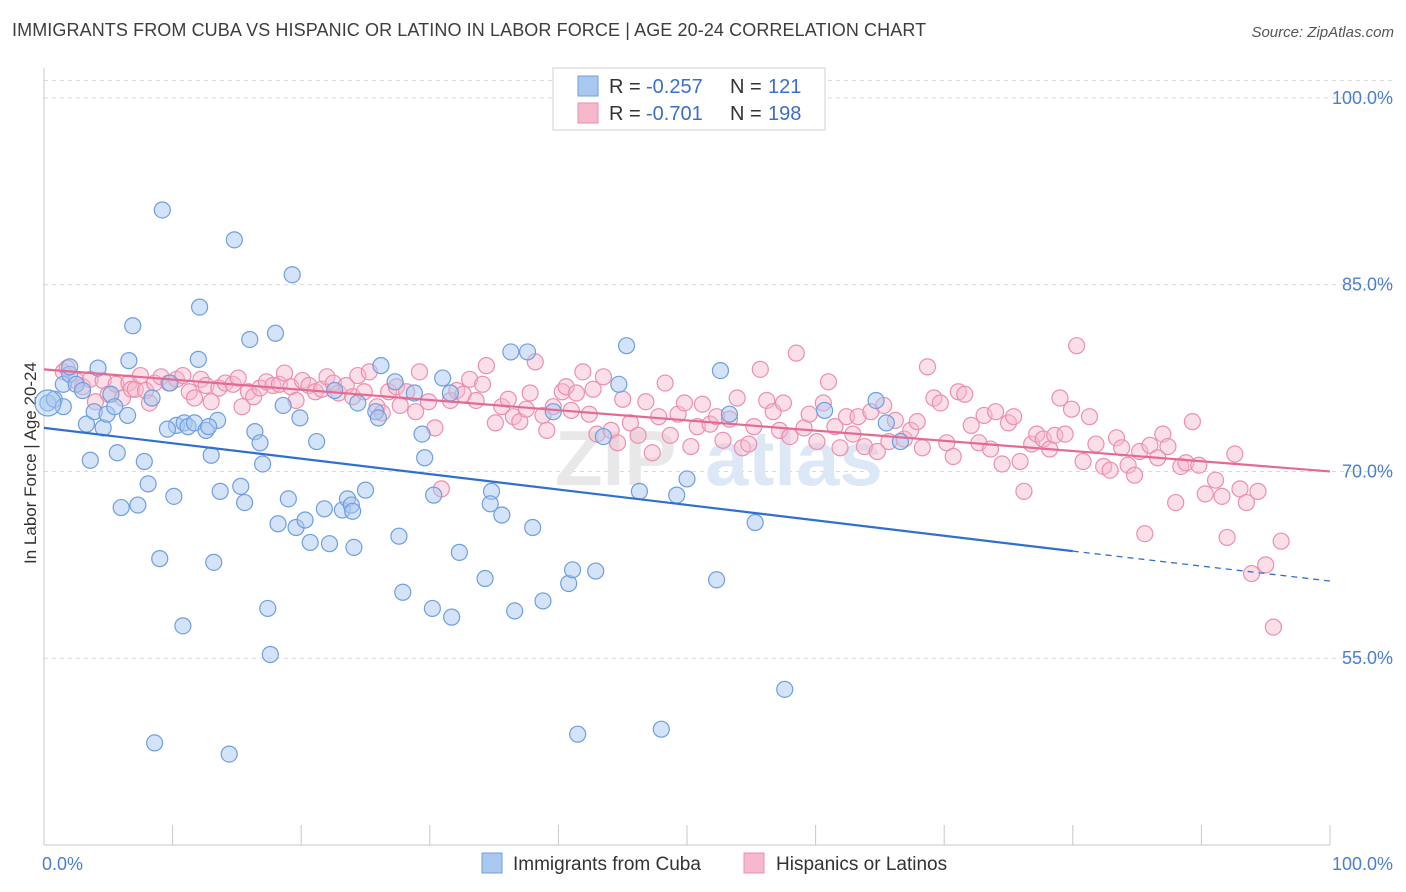 This screenshot has height=892, width=1406. What do you see at coordinates (1367, 285) in the screenshot?
I see `y-tick-label: 85.0%` at bounding box center [1367, 285].